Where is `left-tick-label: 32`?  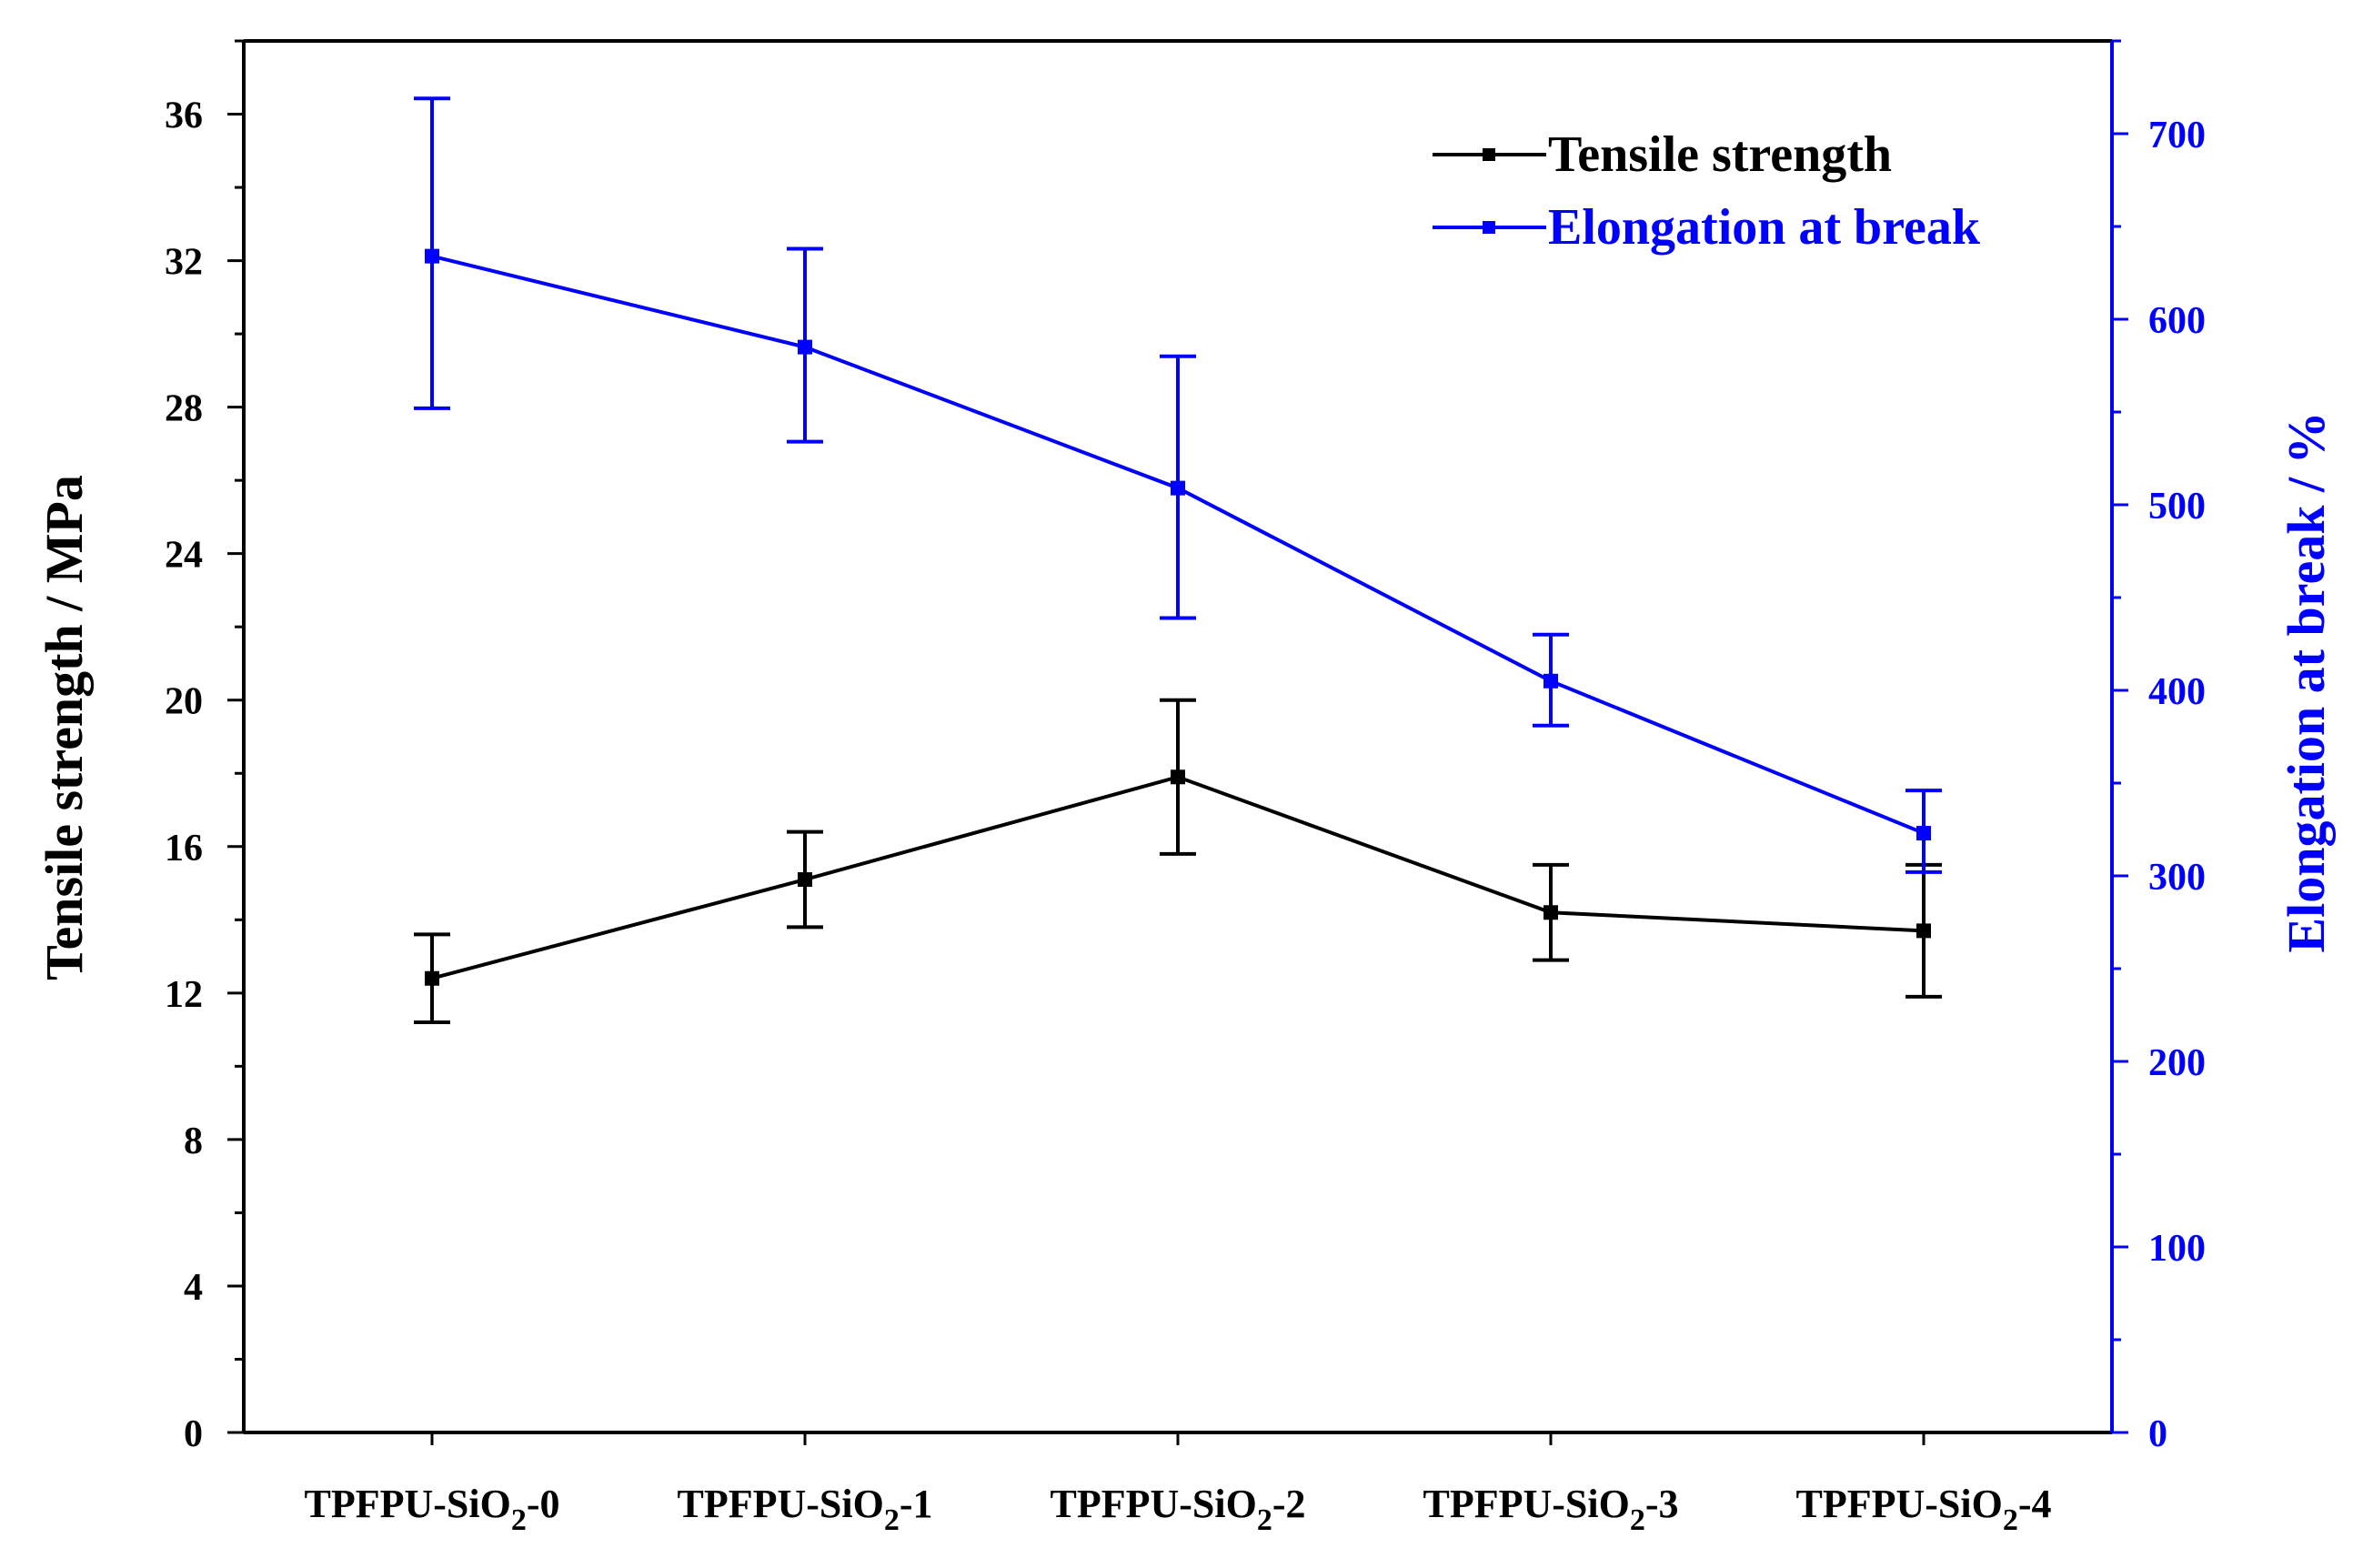 left-tick-label: 32 is located at coordinates (184, 263).